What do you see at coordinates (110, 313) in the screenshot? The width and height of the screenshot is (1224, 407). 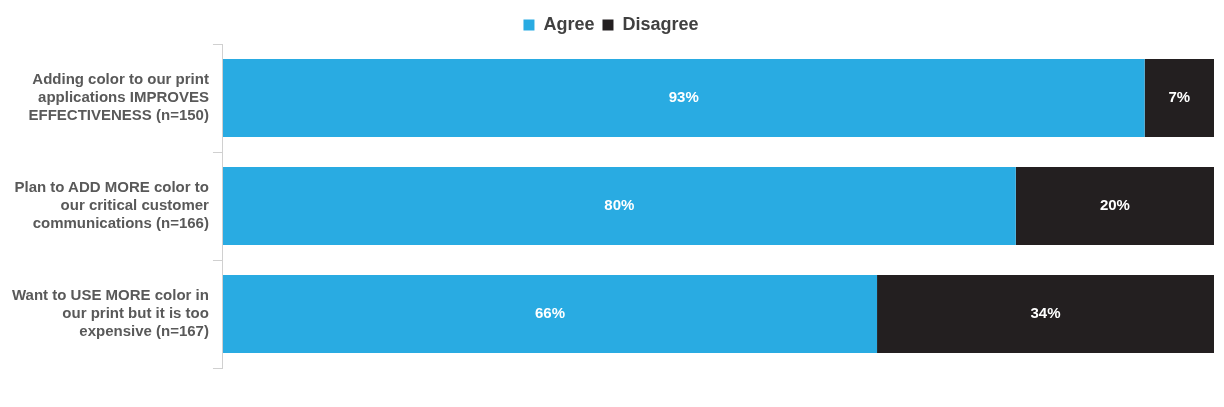 I see `y-tick-label: Want to USE MORE color in our print but it is too expensive (n=167)` at bounding box center [110, 313].